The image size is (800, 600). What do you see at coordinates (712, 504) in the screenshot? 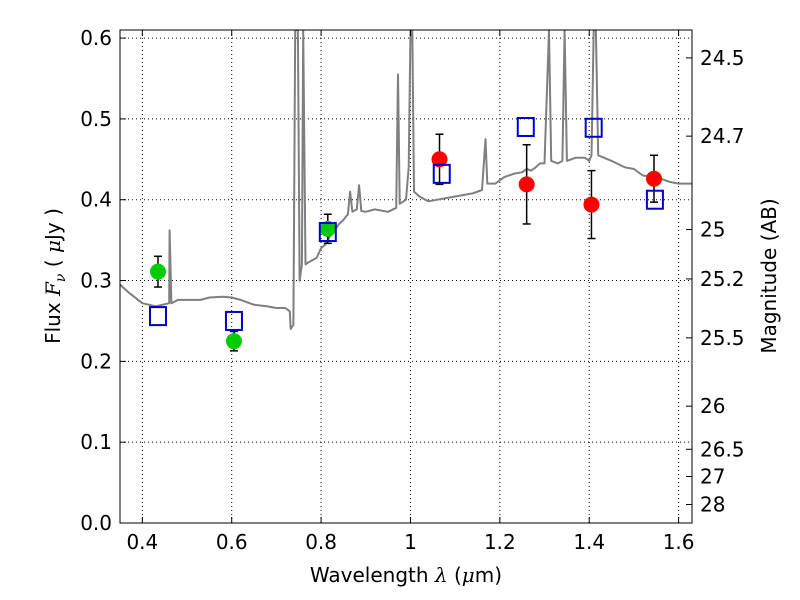
I see `mag-tick-label: 28` at bounding box center [712, 504].